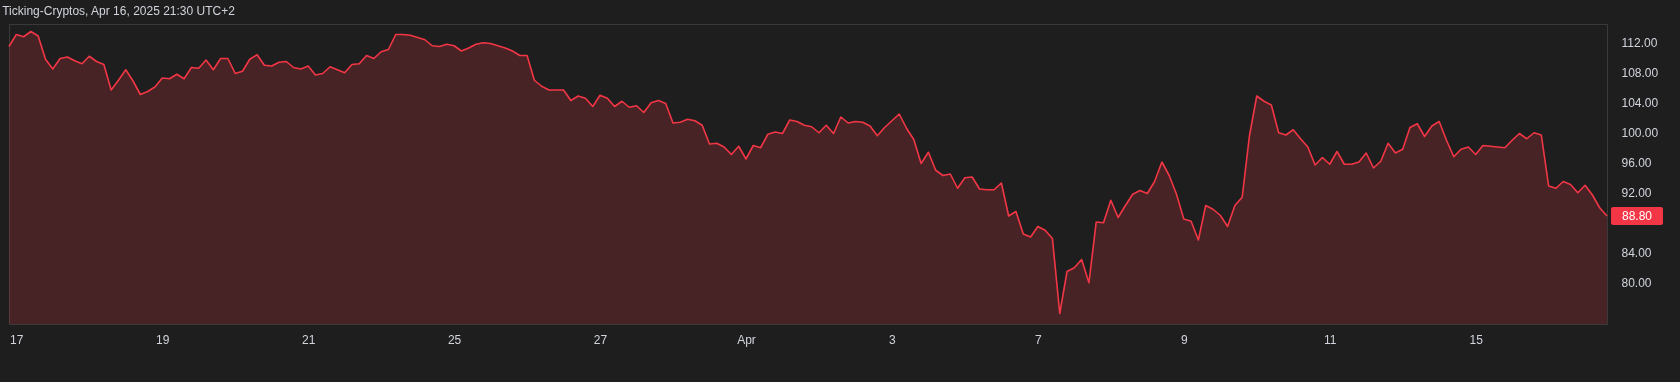 This screenshot has width=1680, height=382. Describe the element at coordinates (1039, 339) in the screenshot. I see `x-tick-label: 7` at that location.